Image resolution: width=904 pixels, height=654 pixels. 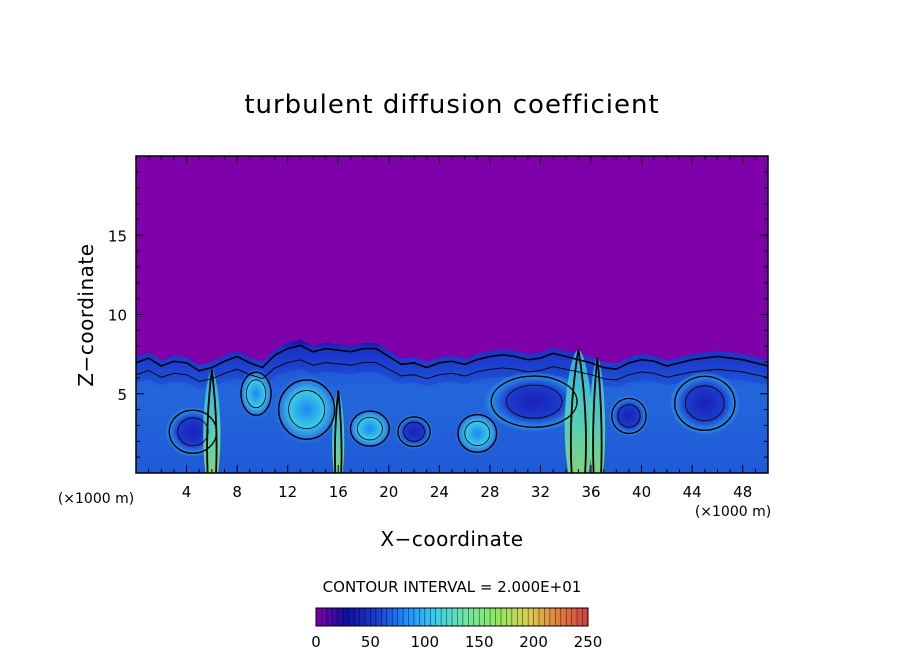 I want to click on x-axis-label: X−coordinate, so click(x=451, y=539).